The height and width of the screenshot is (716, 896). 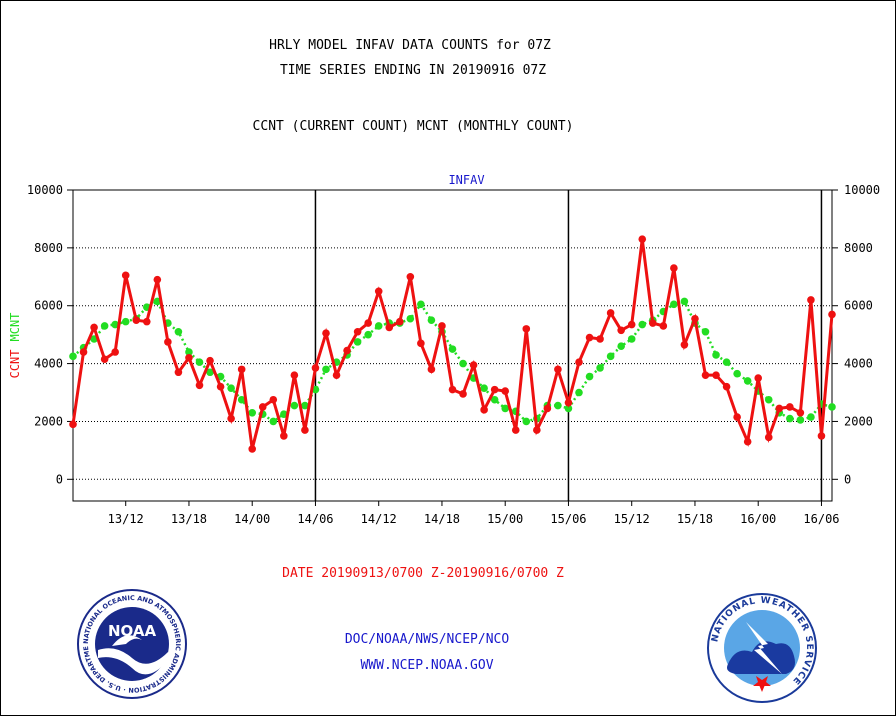 I want to click on x-tick-label: 14/06, so click(x=315, y=519).